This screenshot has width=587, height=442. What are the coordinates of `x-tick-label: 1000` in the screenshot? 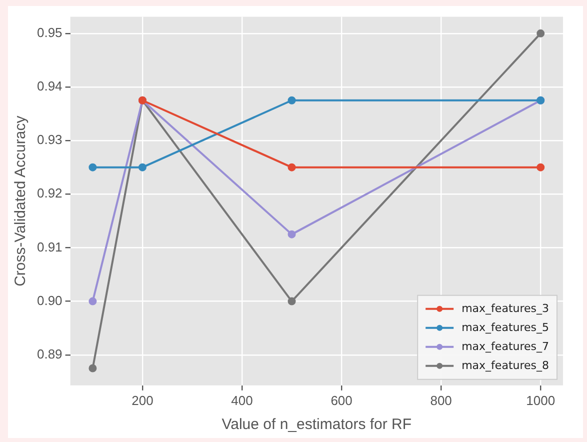 It's located at (541, 400).